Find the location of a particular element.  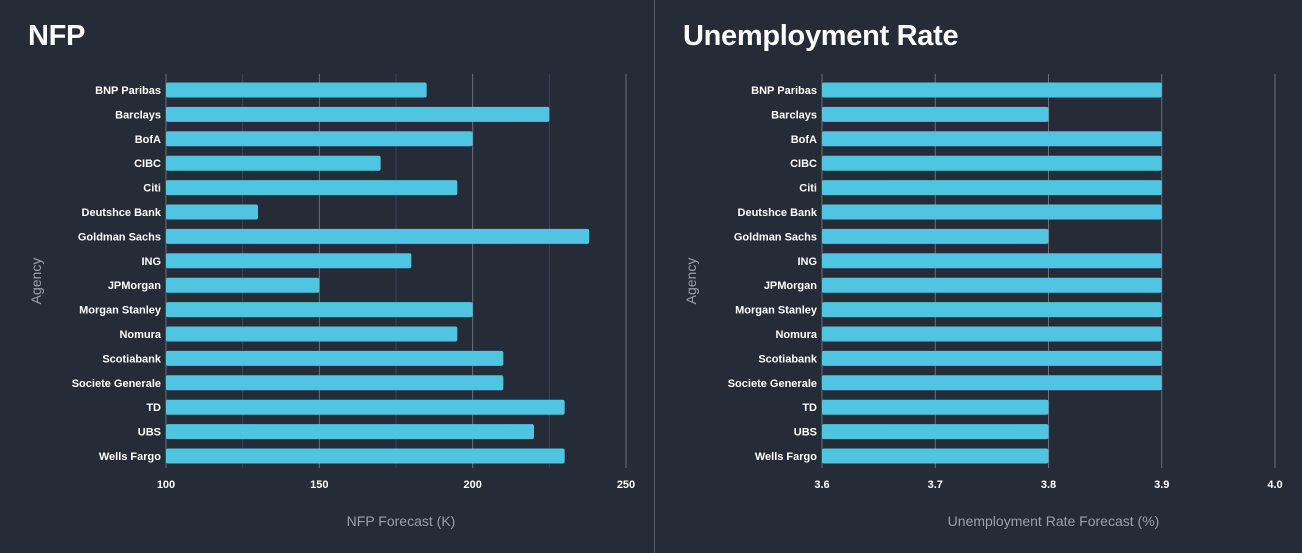

x-tick-label: 100 is located at coordinates (166, 485).